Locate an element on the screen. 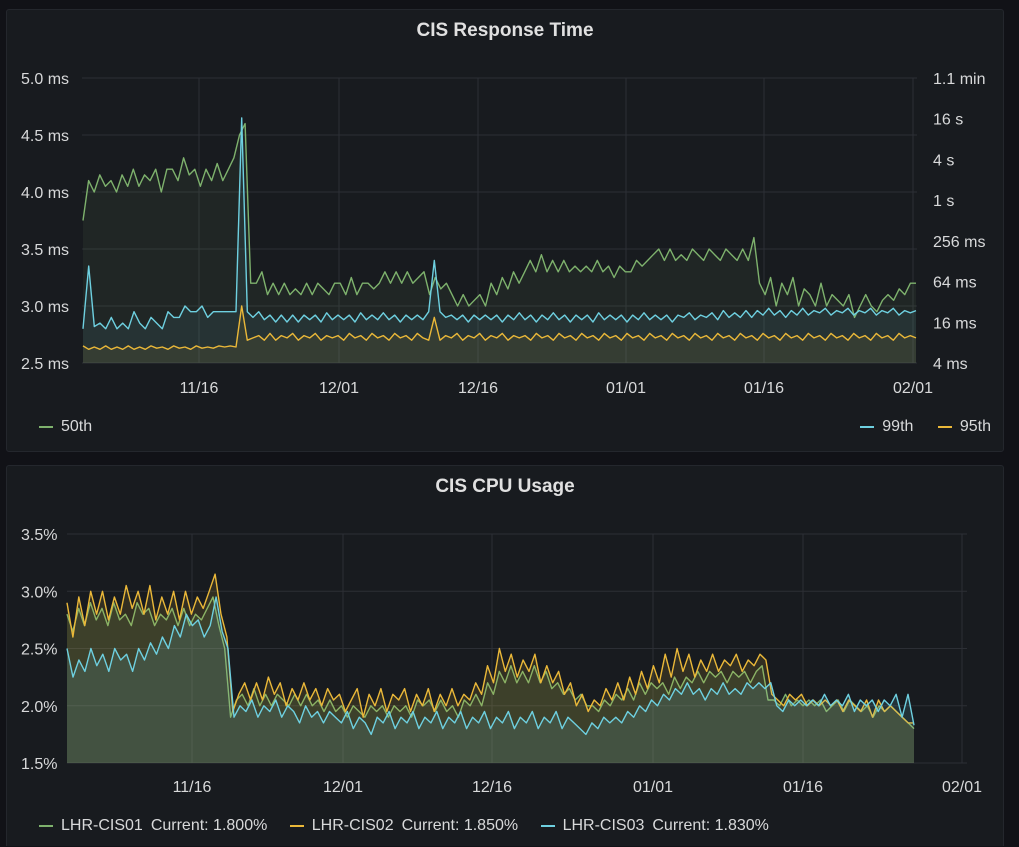  legend-item-95th: 95th is located at coordinates (964, 427).